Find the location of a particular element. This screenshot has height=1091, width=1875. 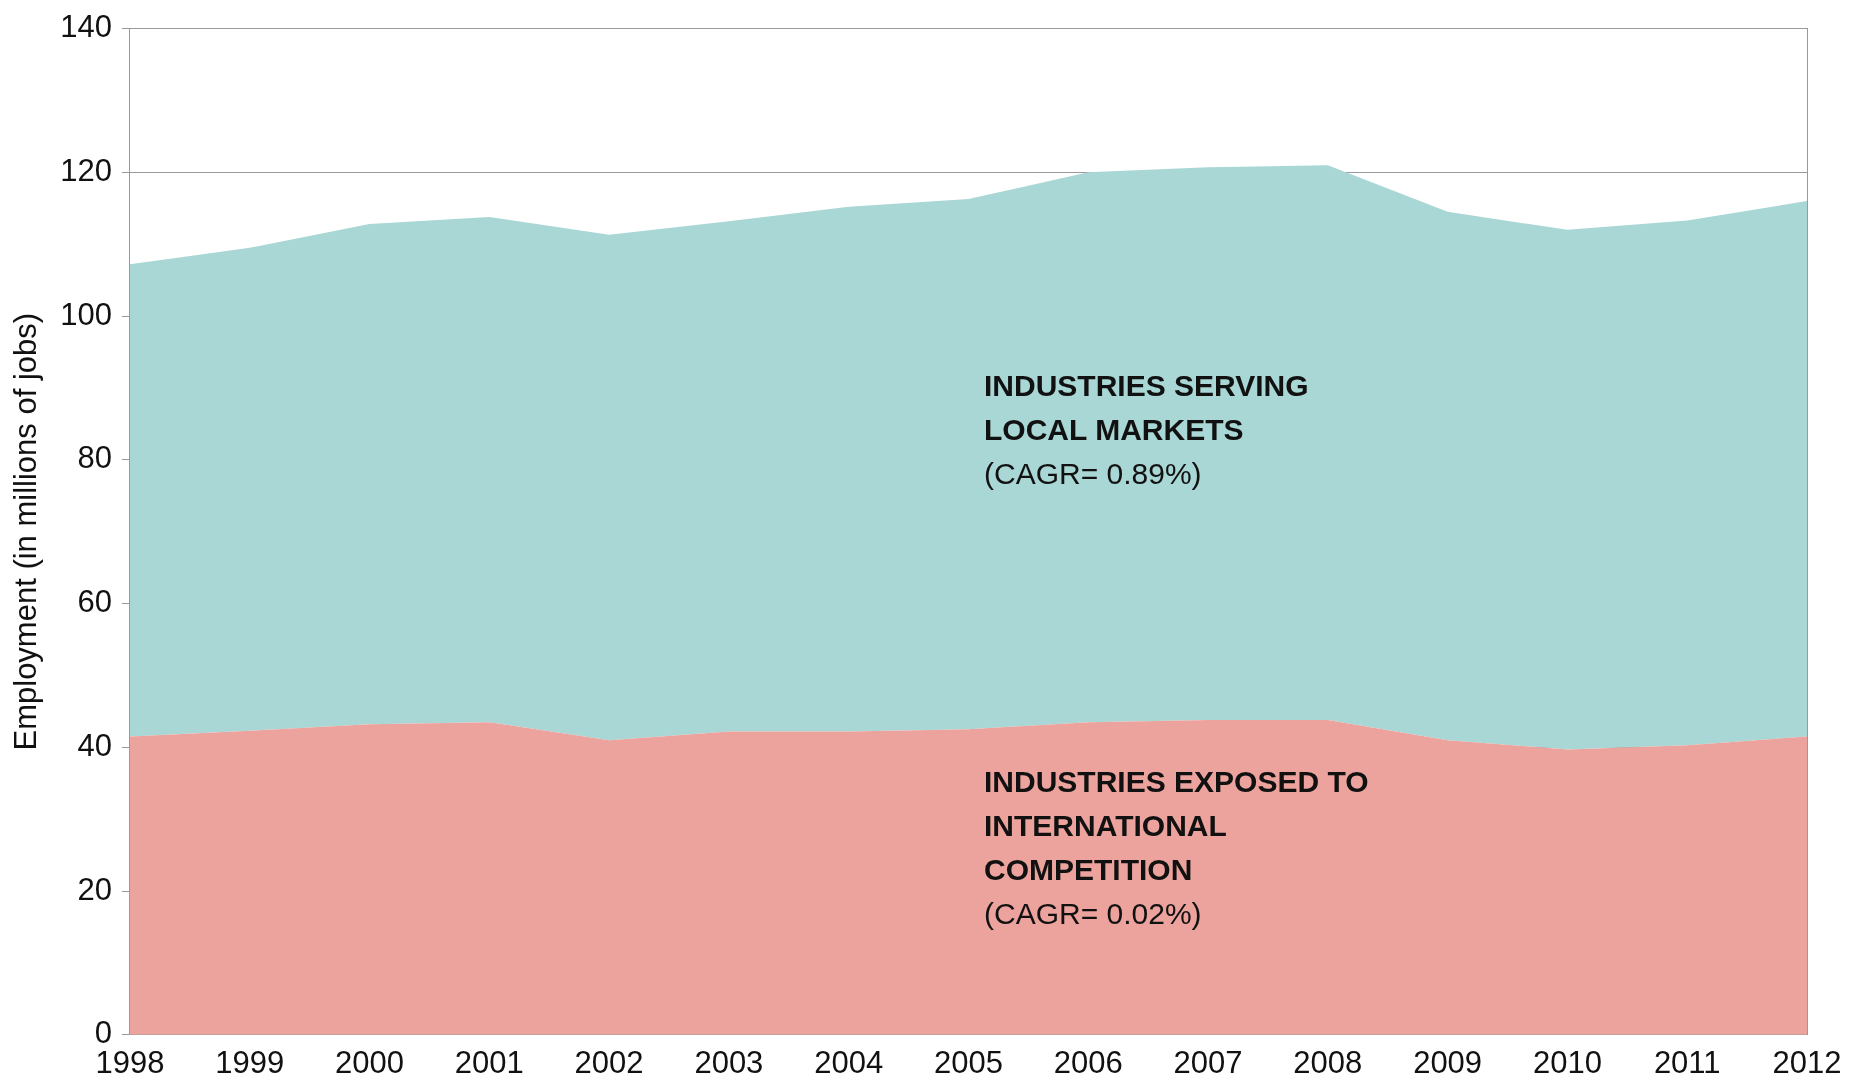

x-tick-label: 2005 is located at coordinates (968, 1062).